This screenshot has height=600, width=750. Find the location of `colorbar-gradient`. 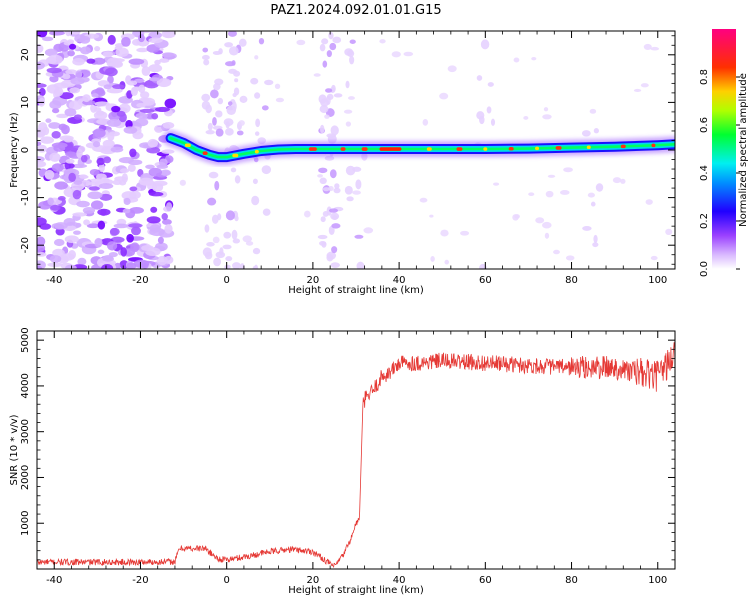

colorbar-gradient is located at coordinates (724, 149).